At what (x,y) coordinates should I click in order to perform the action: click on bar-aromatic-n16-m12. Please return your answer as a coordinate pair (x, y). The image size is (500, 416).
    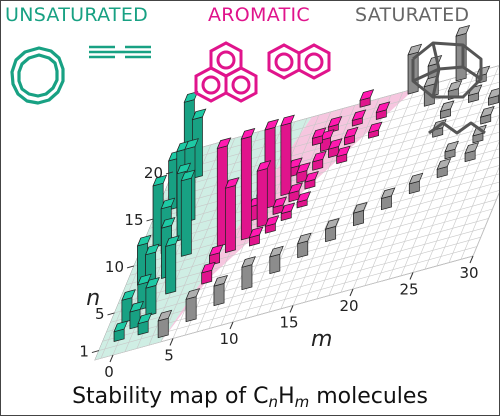
    Looking at the image, I should click on (319, 160).